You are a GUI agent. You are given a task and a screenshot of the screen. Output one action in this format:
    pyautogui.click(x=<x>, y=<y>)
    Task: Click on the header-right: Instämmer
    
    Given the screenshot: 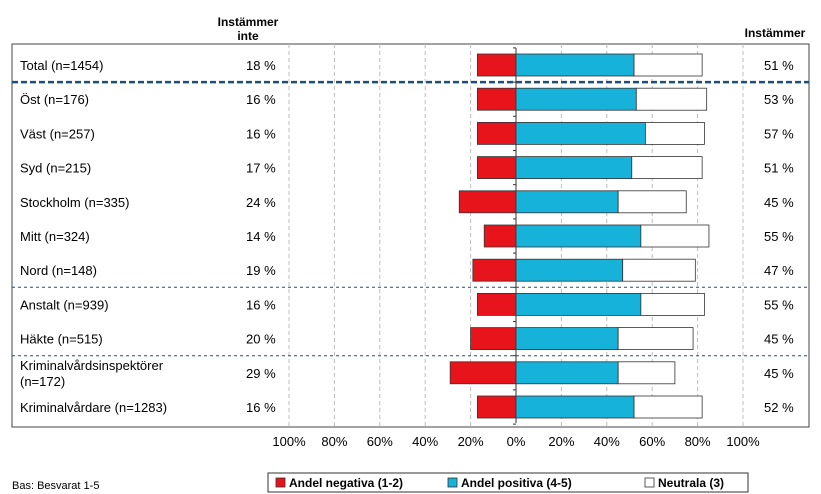 What is the action you would take?
    pyautogui.click(x=775, y=33)
    